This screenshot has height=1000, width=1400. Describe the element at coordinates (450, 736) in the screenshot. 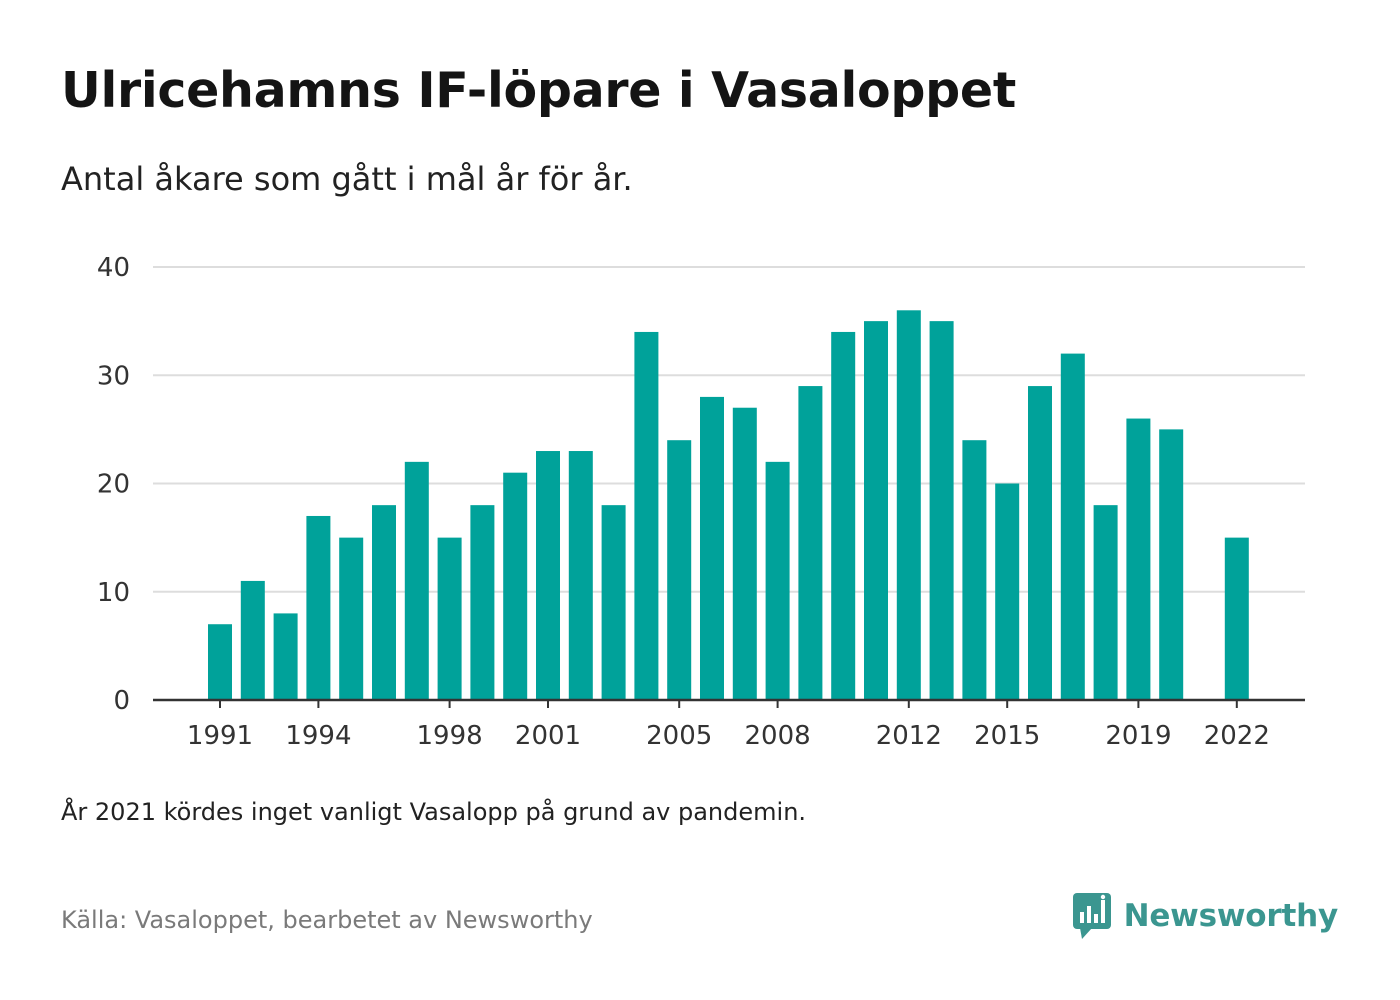

I see `x-tick-label-1998: 1998` at that location.